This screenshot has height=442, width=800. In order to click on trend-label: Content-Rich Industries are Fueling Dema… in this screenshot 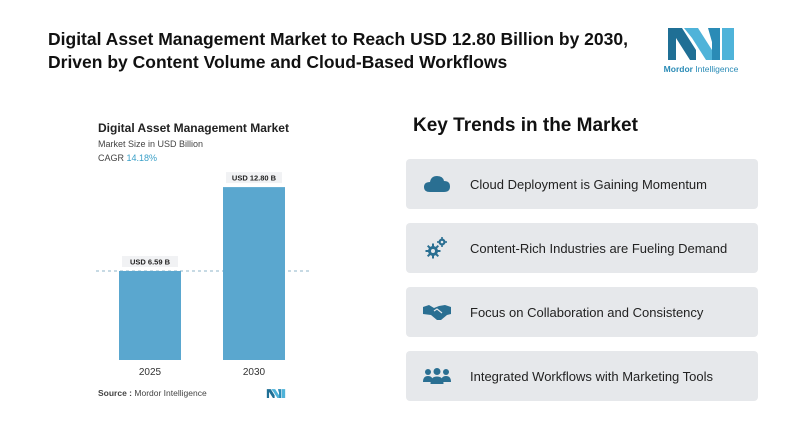, I will do `click(599, 248)`.